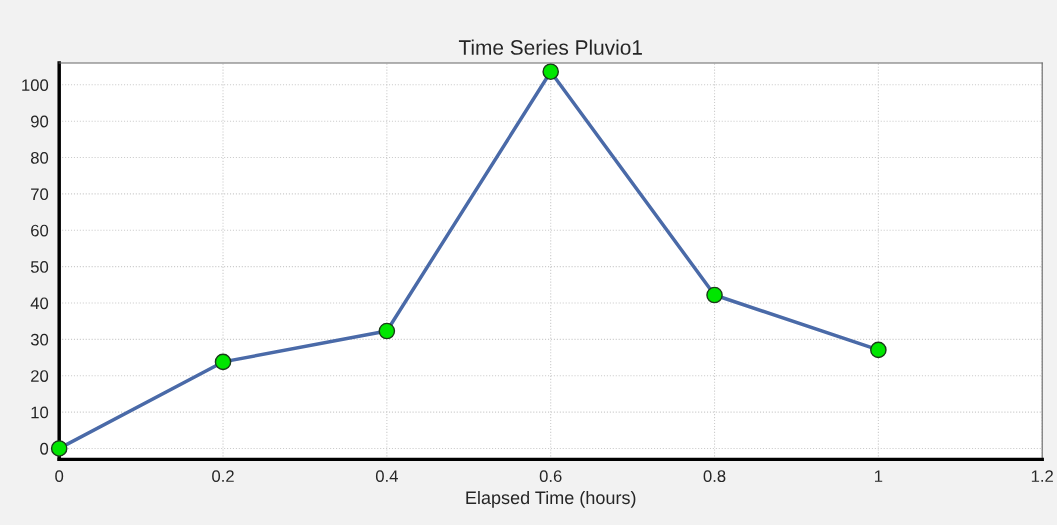 Image resolution: width=1057 pixels, height=525 pixels. Describe the element at coordinates (39, 303) in the screenshot. I see `y-tick-label: 40` at that location.